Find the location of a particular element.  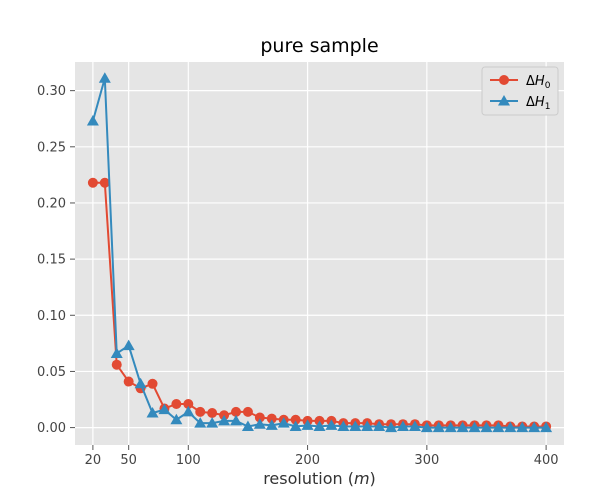

y-tick-label: 0.20 is located at coordinates (51, 203).